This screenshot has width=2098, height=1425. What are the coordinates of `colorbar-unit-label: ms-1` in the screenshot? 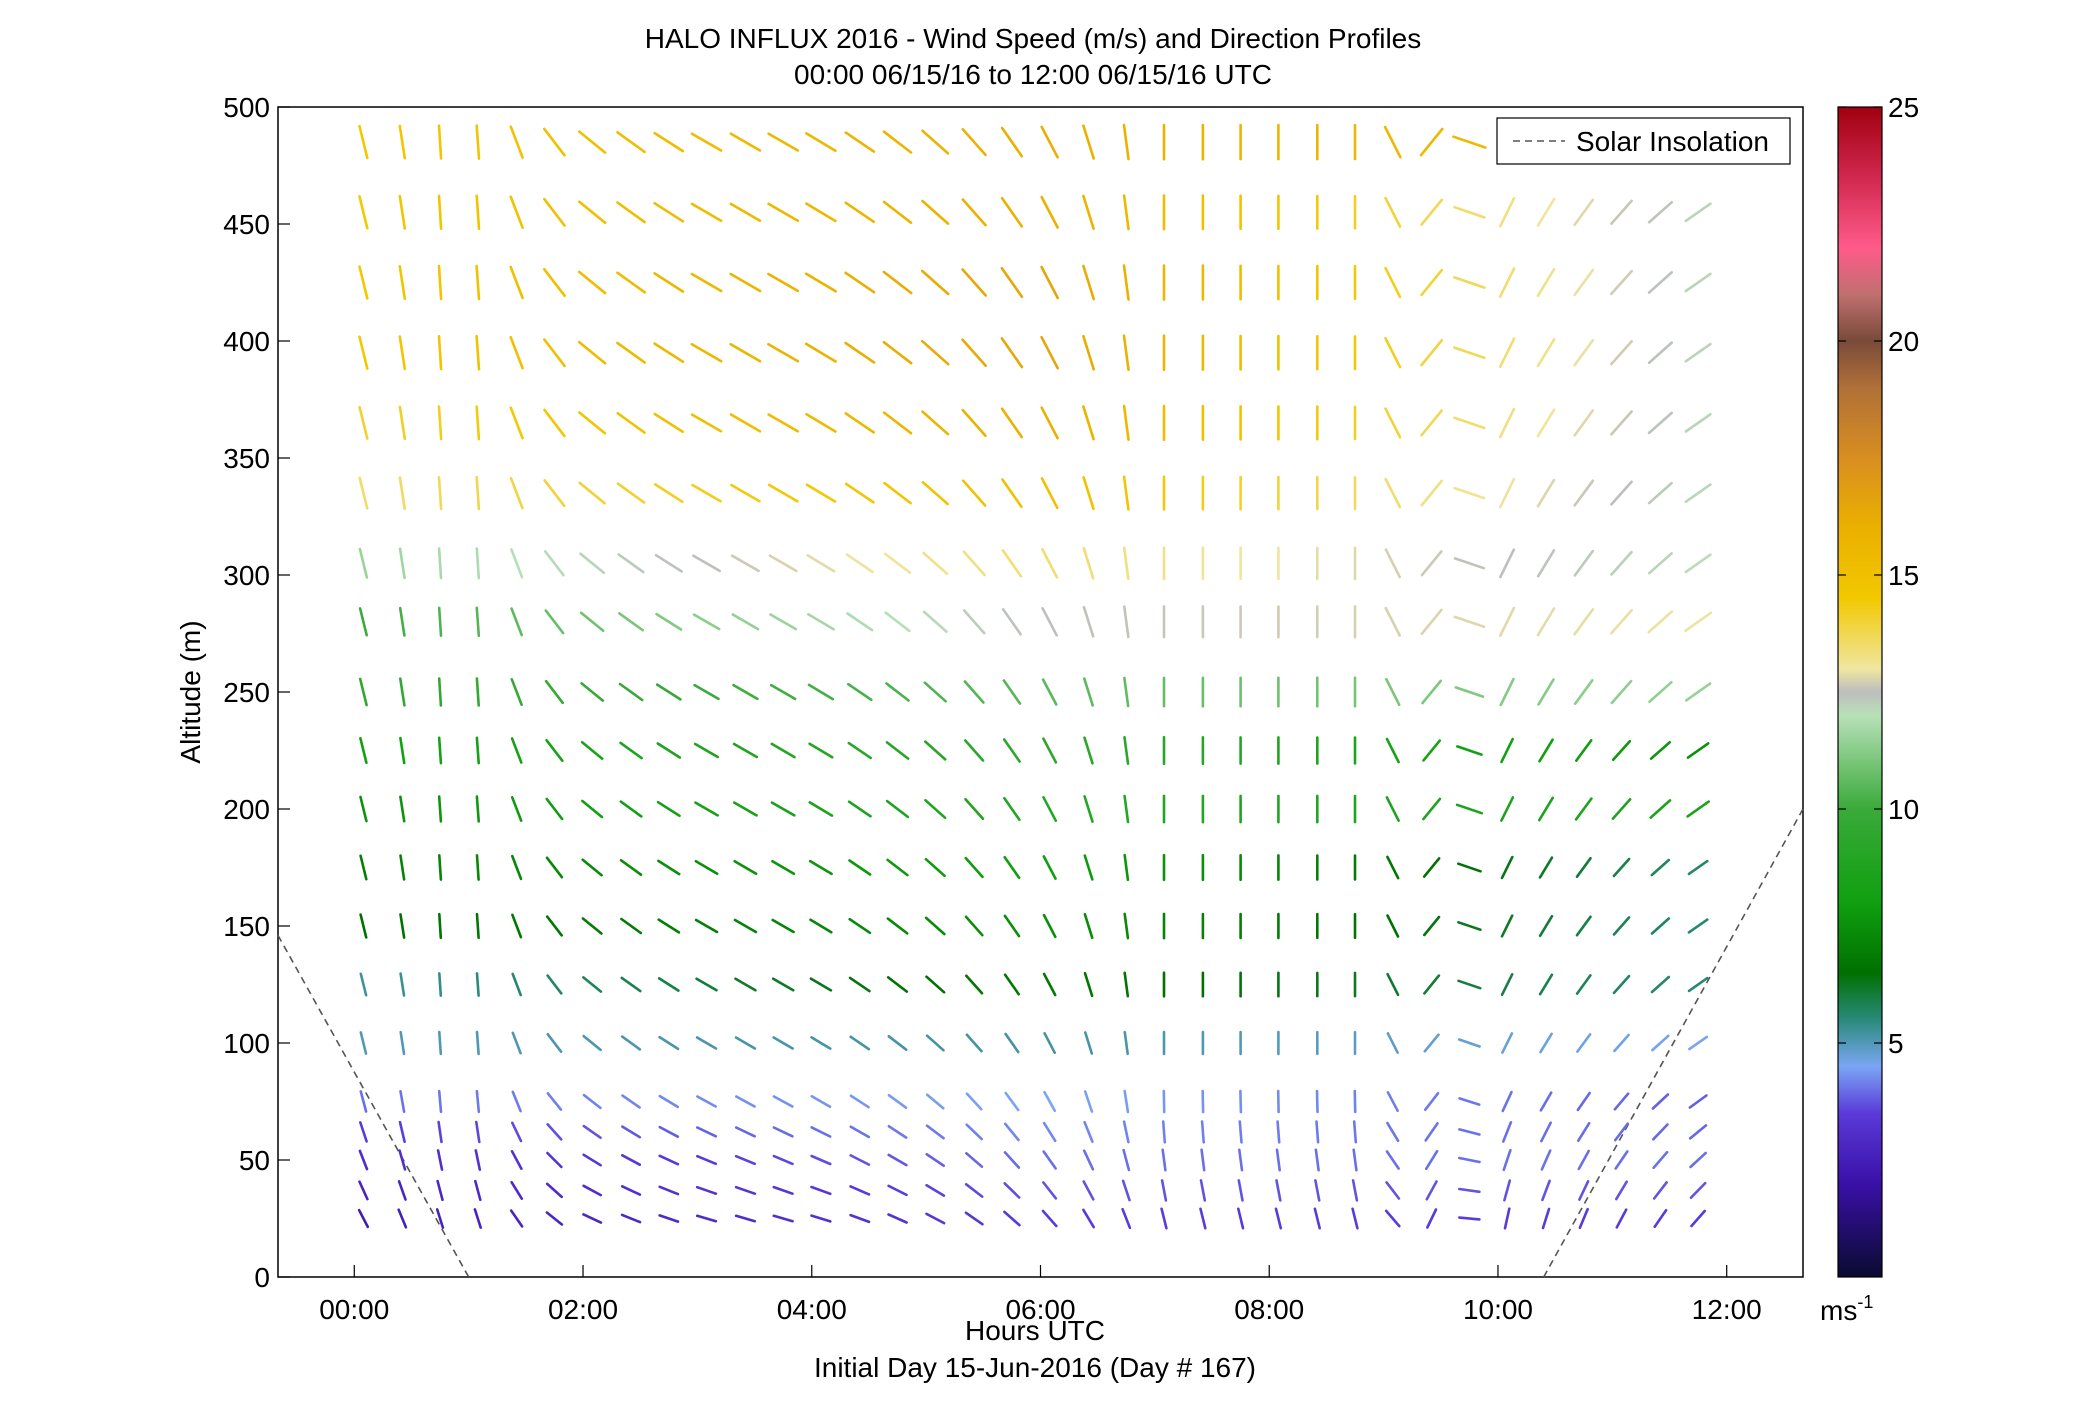 It's located at (1846, 1309).